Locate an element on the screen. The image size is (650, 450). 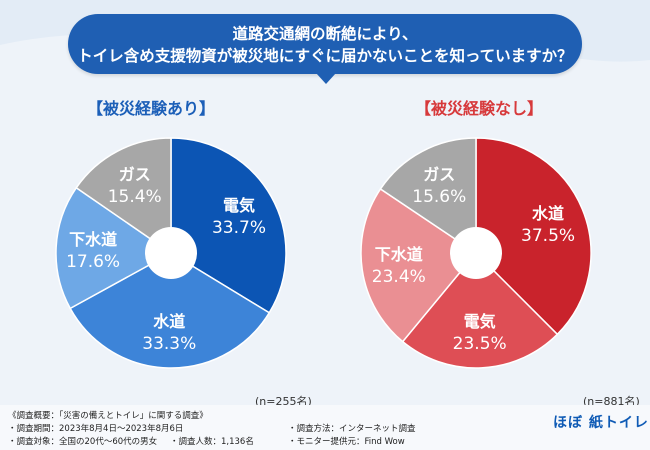
question-line-1: 道路交通網の断絶により、 is located at coordinates (325, 34).